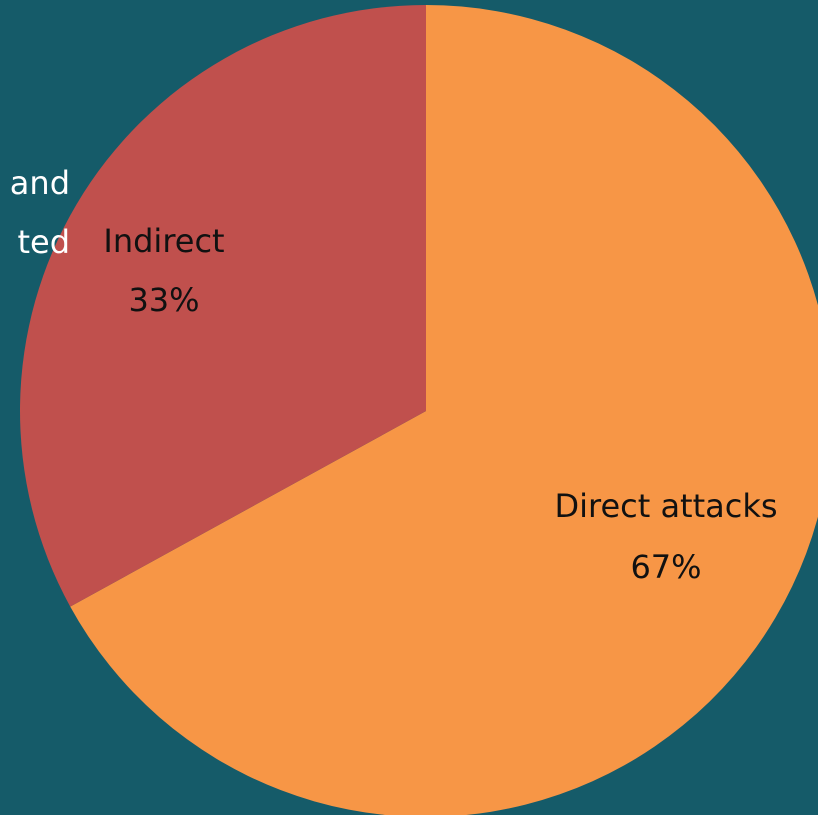  I want to click on slice-value-indirect: 33%, so click(163, 300).